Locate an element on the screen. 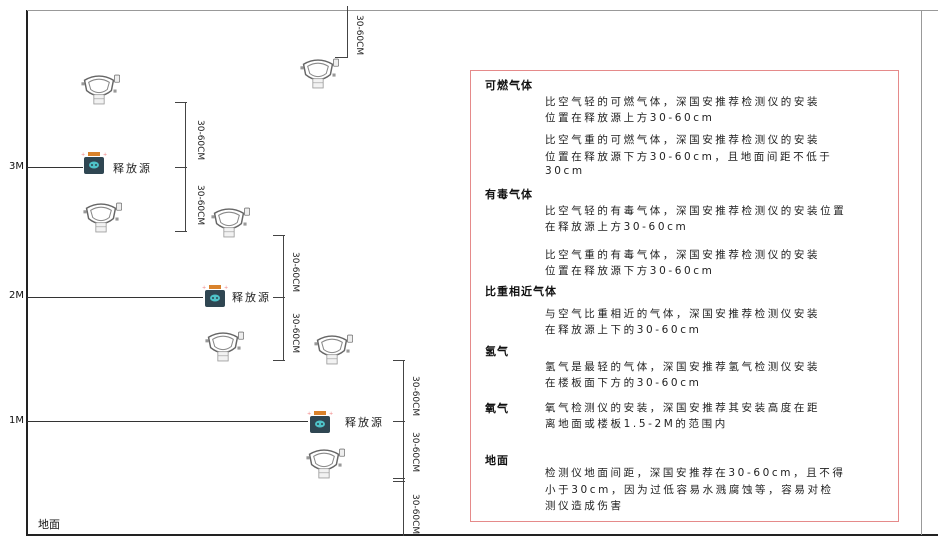 The image size is (938, 541). section-text: 氢气是最轻的气体，深国安推荐氢气检测仪安装 is located at coordinates (683, 367).